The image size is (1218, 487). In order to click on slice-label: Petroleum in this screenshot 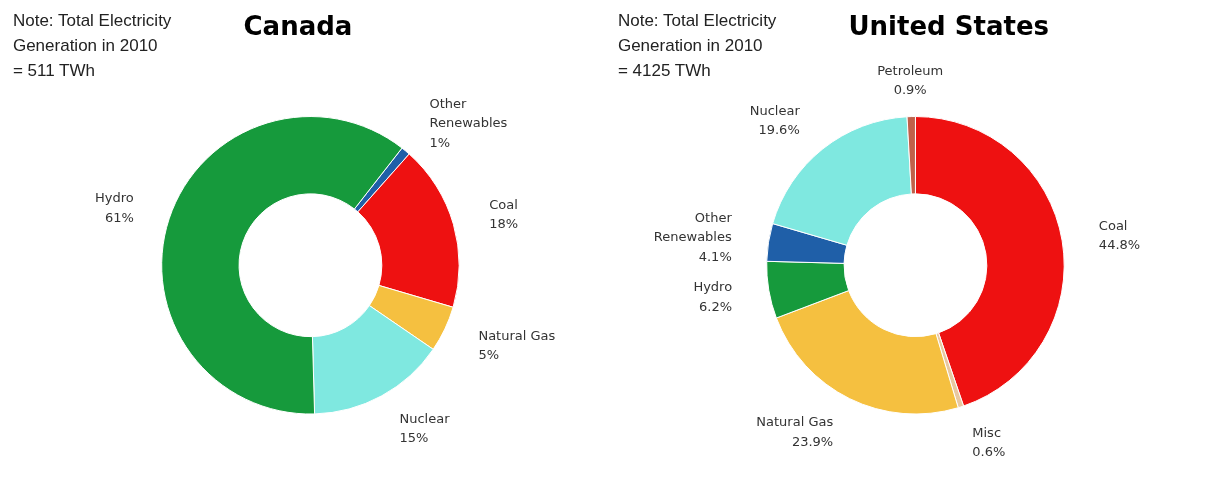, I will do `click(910, 70)`.